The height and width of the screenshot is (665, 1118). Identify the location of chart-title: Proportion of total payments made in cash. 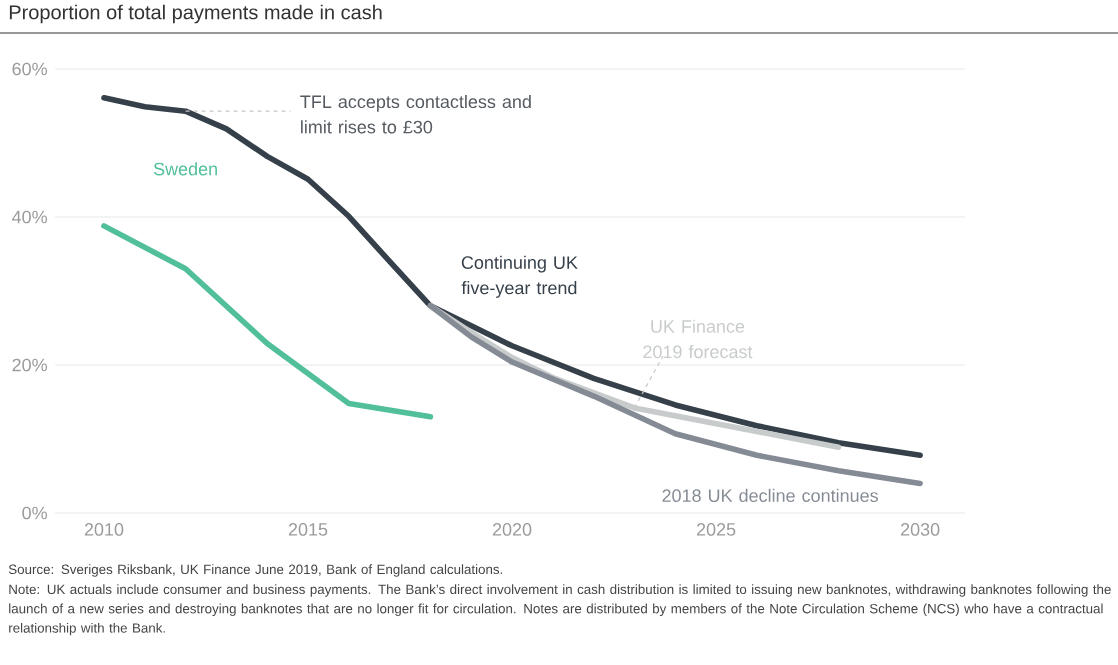
(195, 14).